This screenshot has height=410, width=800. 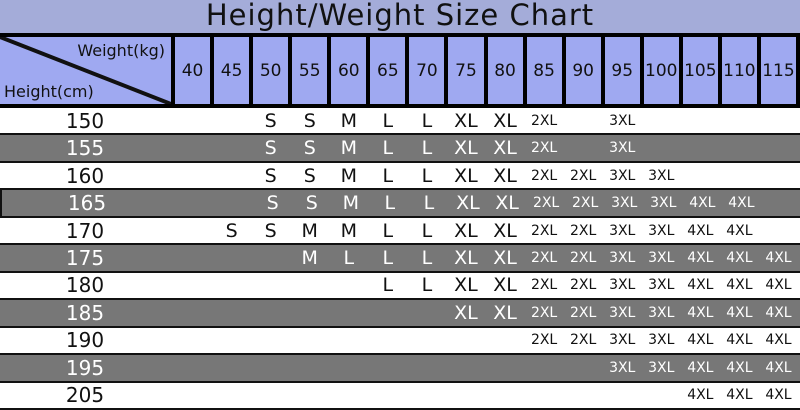 I want to click on column-header-90: 90, so click(x=583, y=70).